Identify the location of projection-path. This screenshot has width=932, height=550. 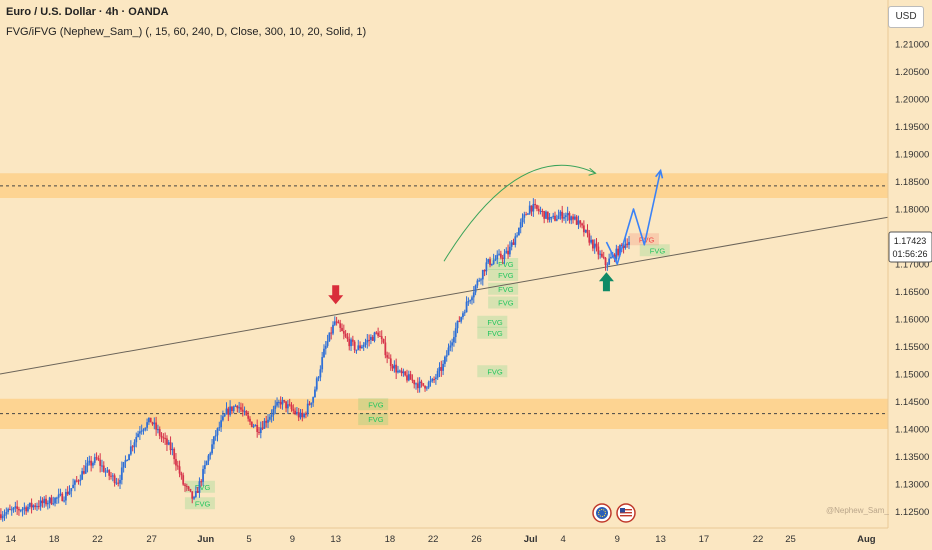
(633, 217).